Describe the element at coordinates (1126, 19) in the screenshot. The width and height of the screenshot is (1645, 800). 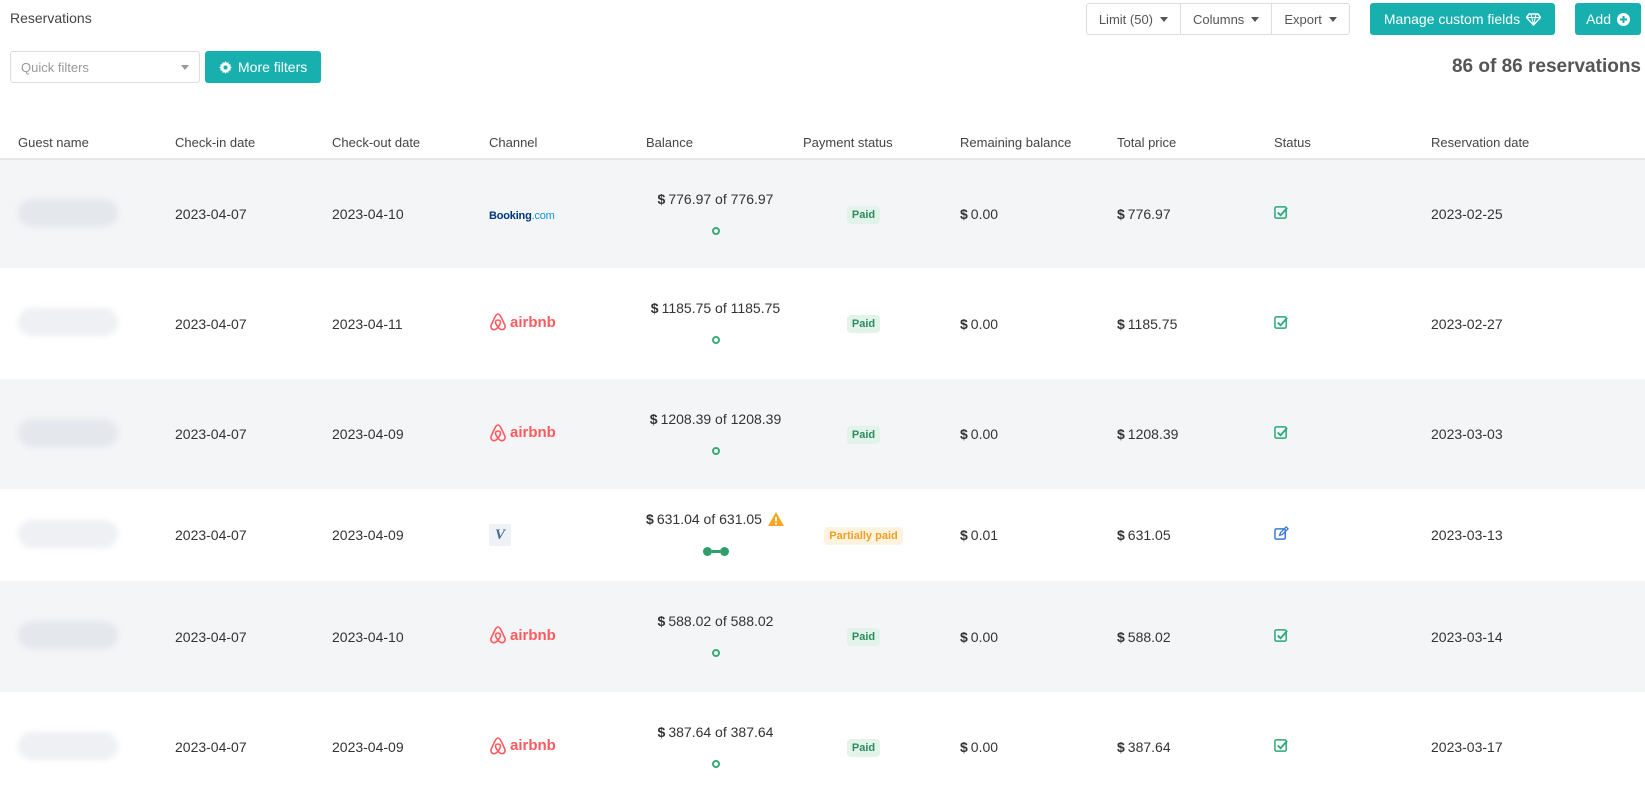
I see `limit-label: Limit (50)` at that location.